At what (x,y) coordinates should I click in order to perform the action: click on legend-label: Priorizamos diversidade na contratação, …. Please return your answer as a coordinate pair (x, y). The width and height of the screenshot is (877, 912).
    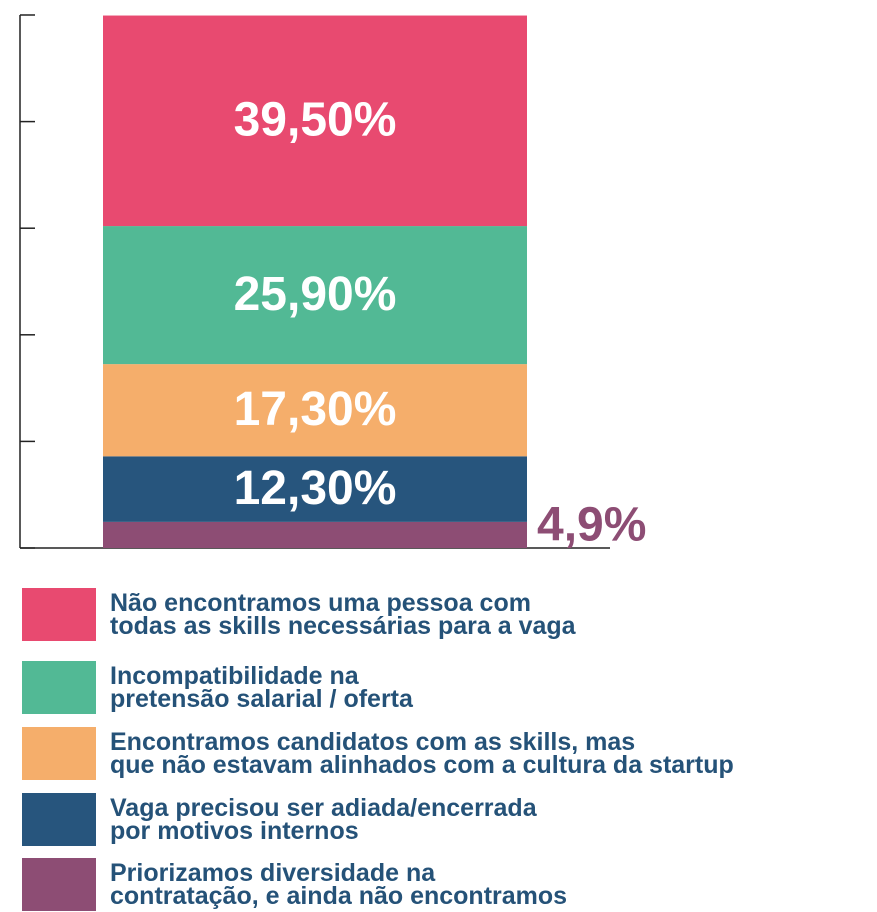
    Looking at the image, I should click on (339, 884).